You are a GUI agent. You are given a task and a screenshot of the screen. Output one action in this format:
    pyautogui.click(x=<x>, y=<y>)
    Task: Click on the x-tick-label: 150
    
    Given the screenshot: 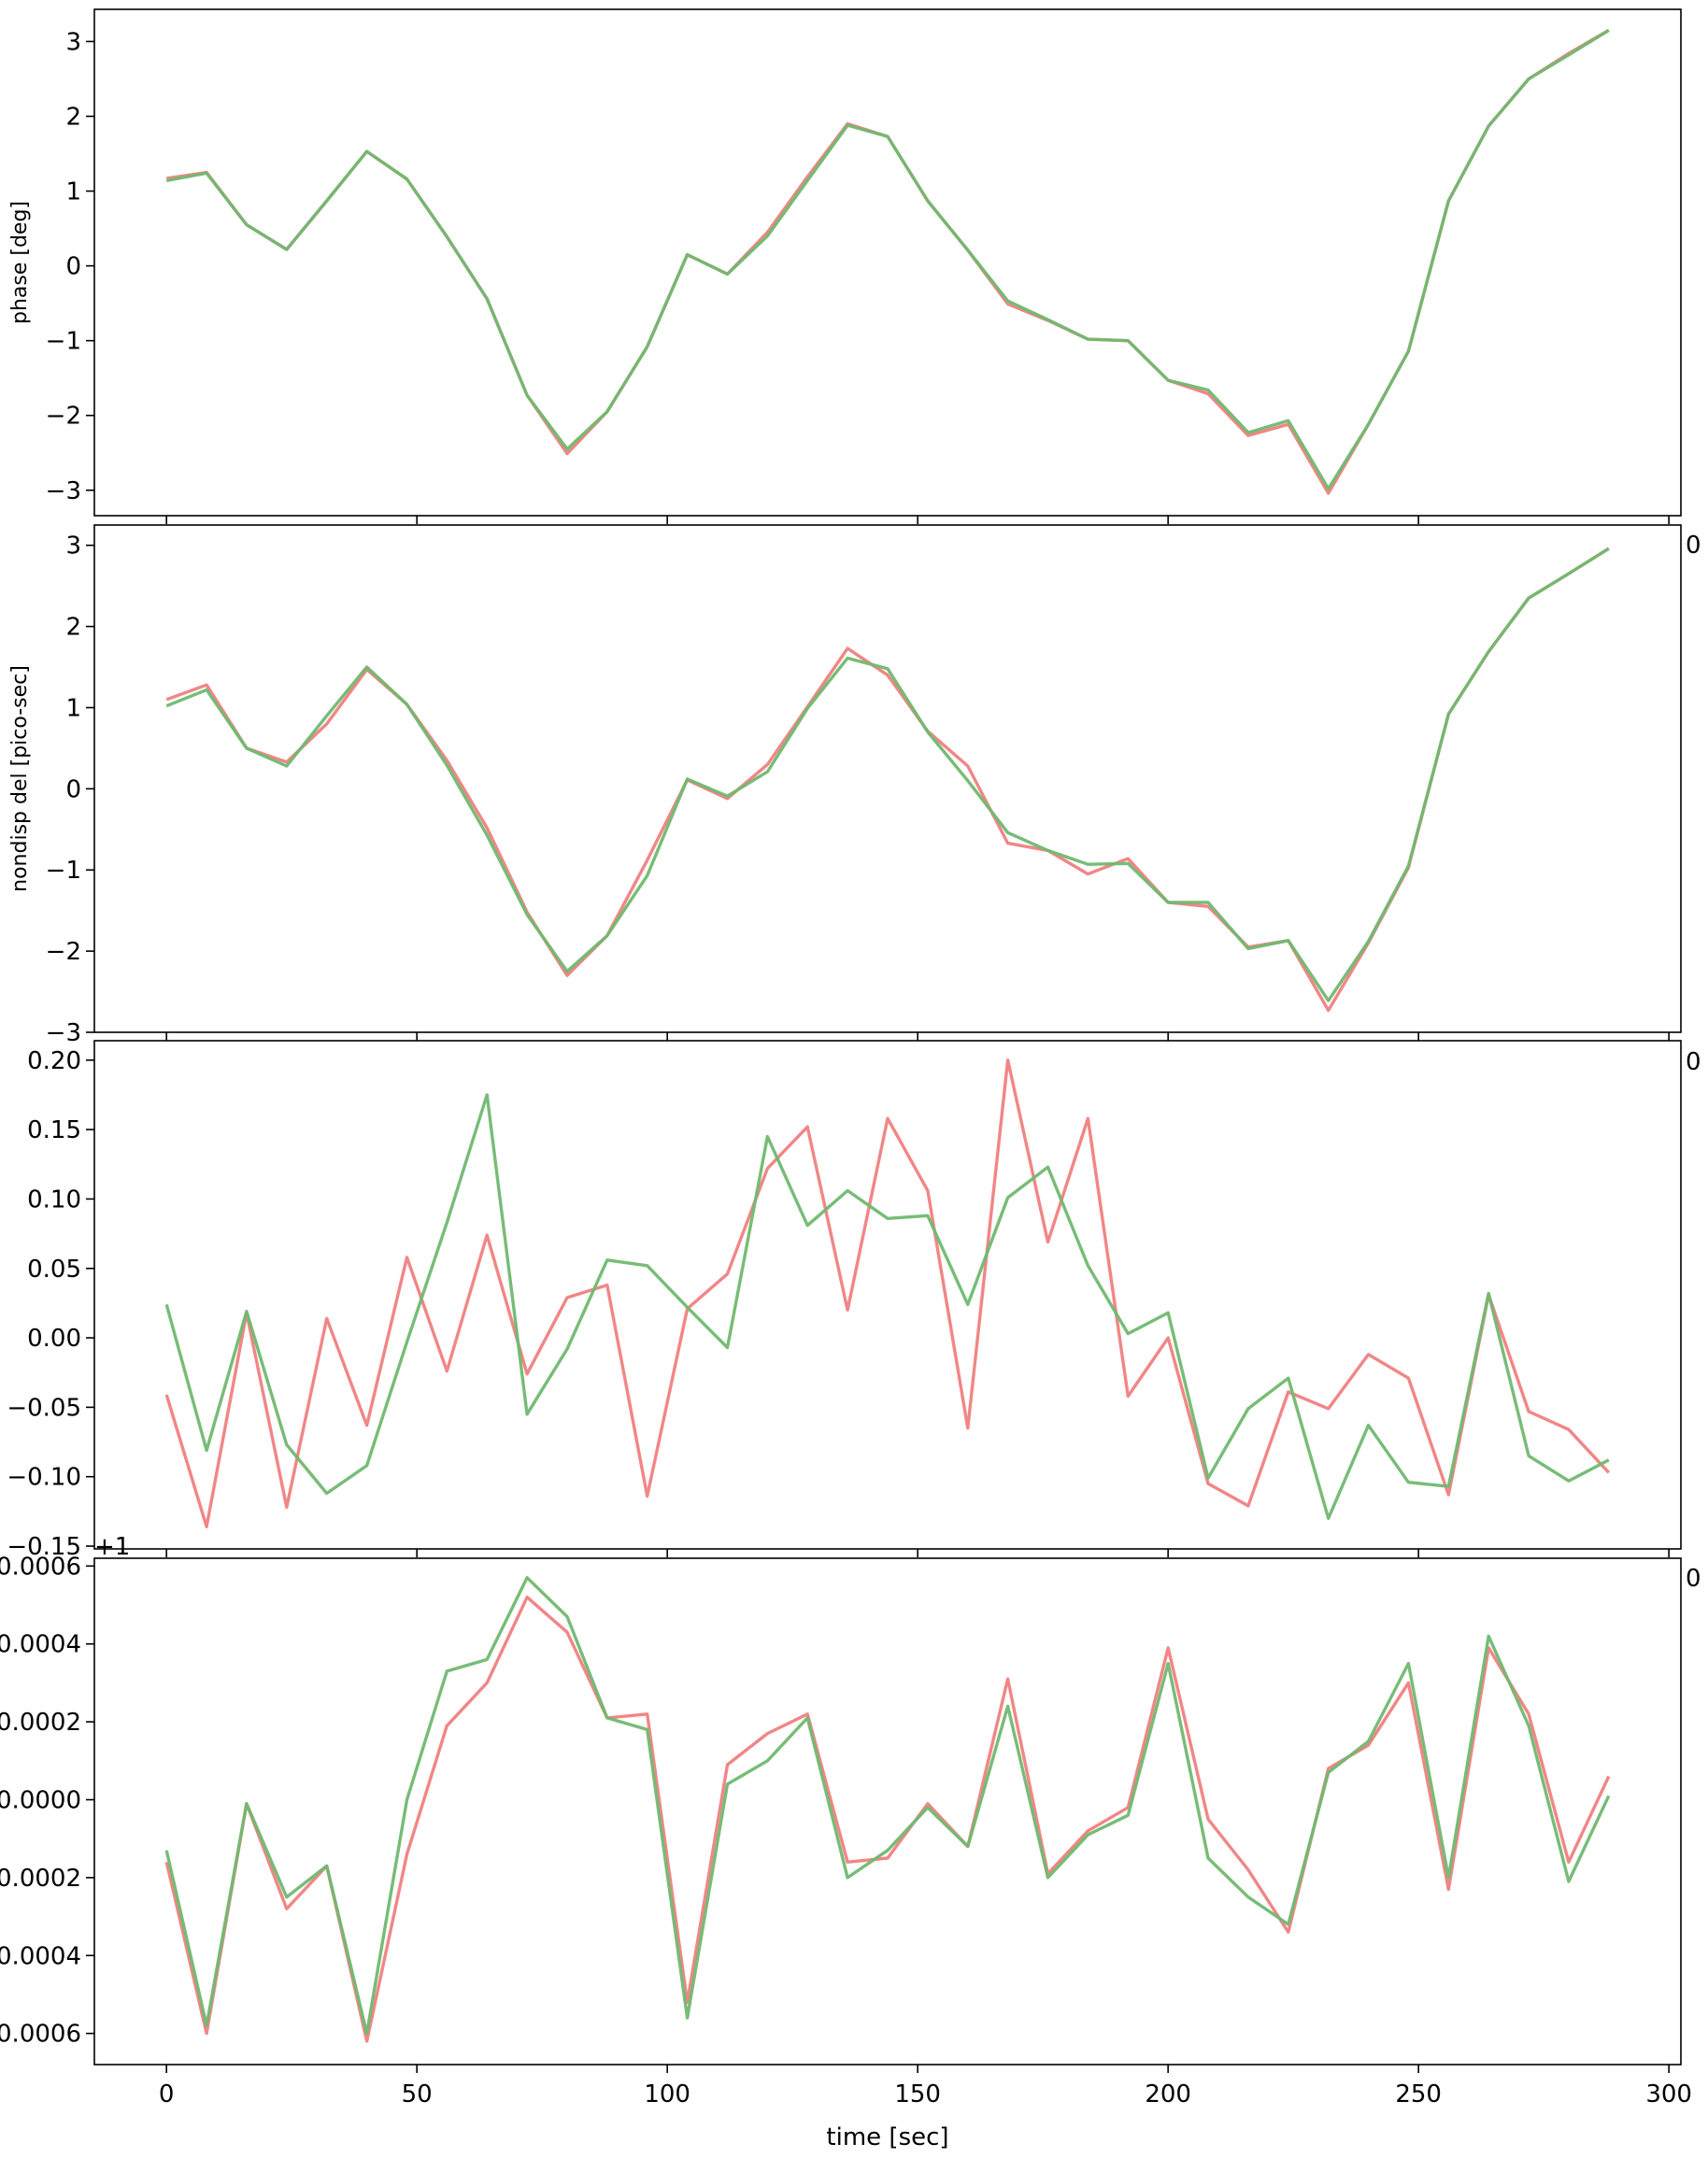 What is the action you would take?
    pyautogui.click(x=918, y=2094)
    